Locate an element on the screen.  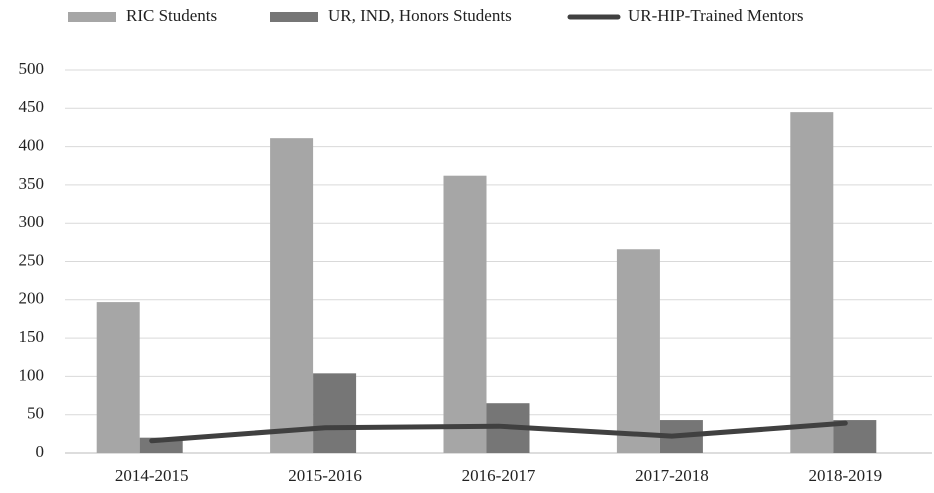
y-tick-label: 500 is located at coordinates (32, 68).